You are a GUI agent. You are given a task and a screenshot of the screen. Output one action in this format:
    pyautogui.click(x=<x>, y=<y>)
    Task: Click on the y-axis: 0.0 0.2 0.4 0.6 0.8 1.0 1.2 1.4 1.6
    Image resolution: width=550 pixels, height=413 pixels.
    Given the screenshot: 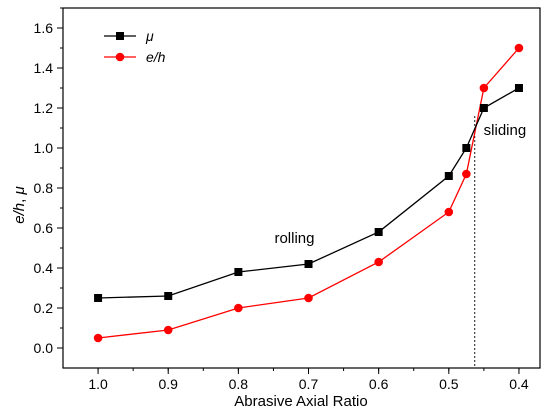 What is the action you would take?
    pyautogui.click(x=48, y=181)
    